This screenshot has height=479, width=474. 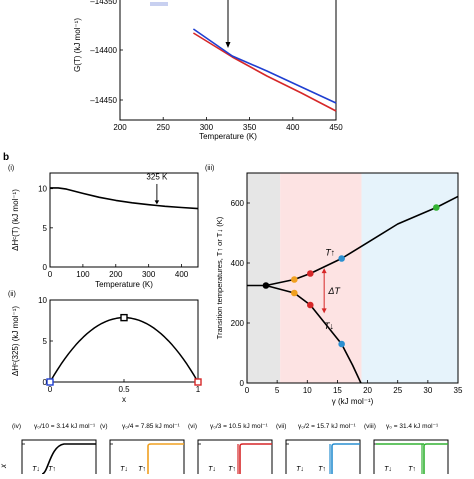 I want to click on a-xtick-label: 300, so click(x=207, y=127).